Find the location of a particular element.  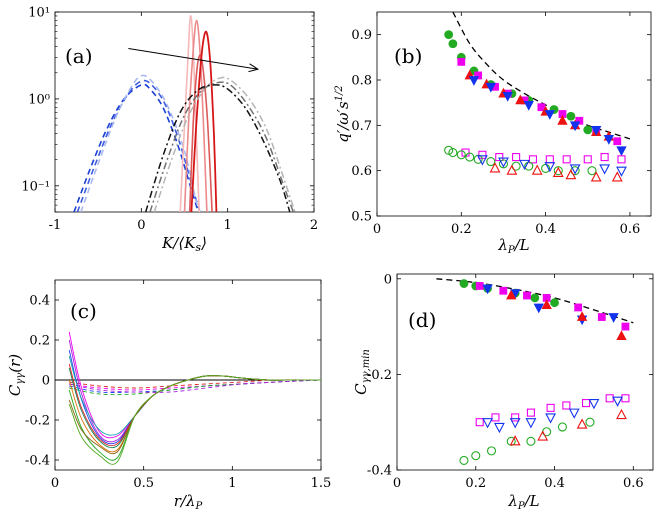

y-tick-label: 10⁰ is located at coordinates (39, 99).